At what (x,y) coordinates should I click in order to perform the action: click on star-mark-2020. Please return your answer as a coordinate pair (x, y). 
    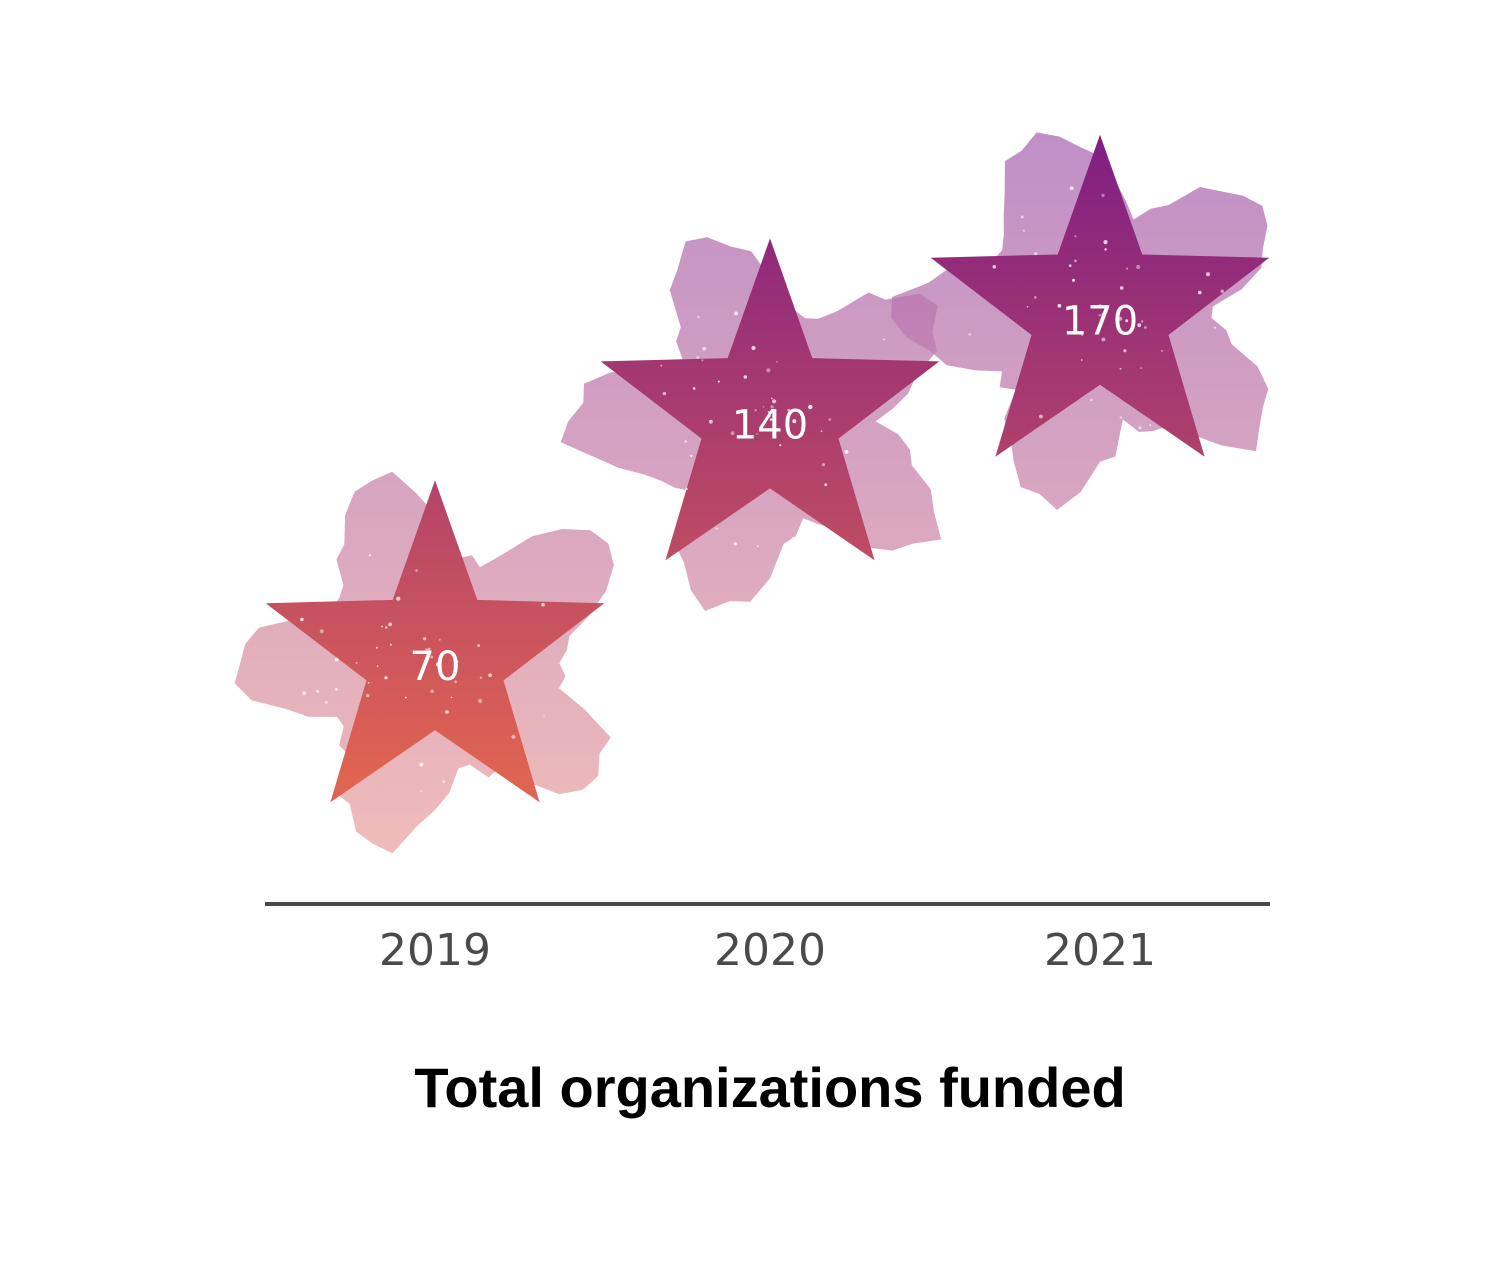
    Looking at the image, I should click on (770, 399).